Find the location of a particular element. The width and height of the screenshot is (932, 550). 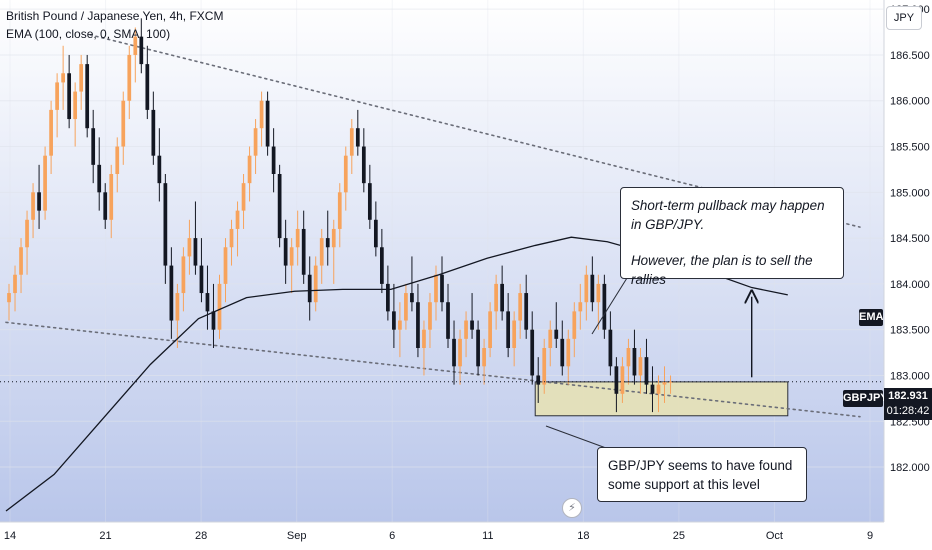

price-tick-label: 185.500 is located at coordinates (910, 148).